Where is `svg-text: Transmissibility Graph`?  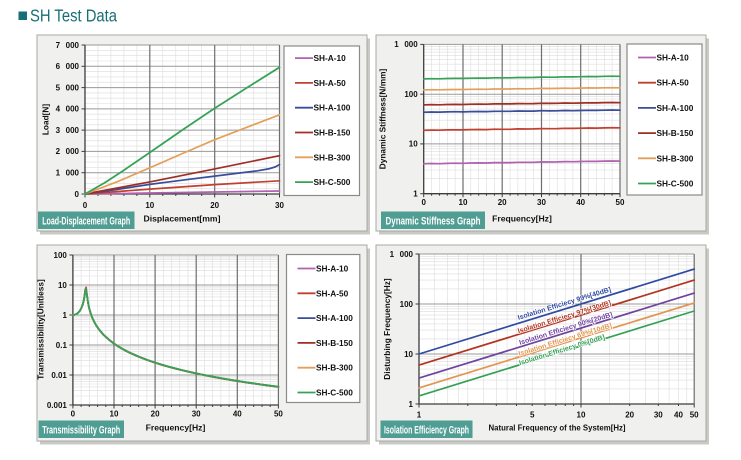 svg-text: Transmissibility Graph is located at coordinates (81, 430).